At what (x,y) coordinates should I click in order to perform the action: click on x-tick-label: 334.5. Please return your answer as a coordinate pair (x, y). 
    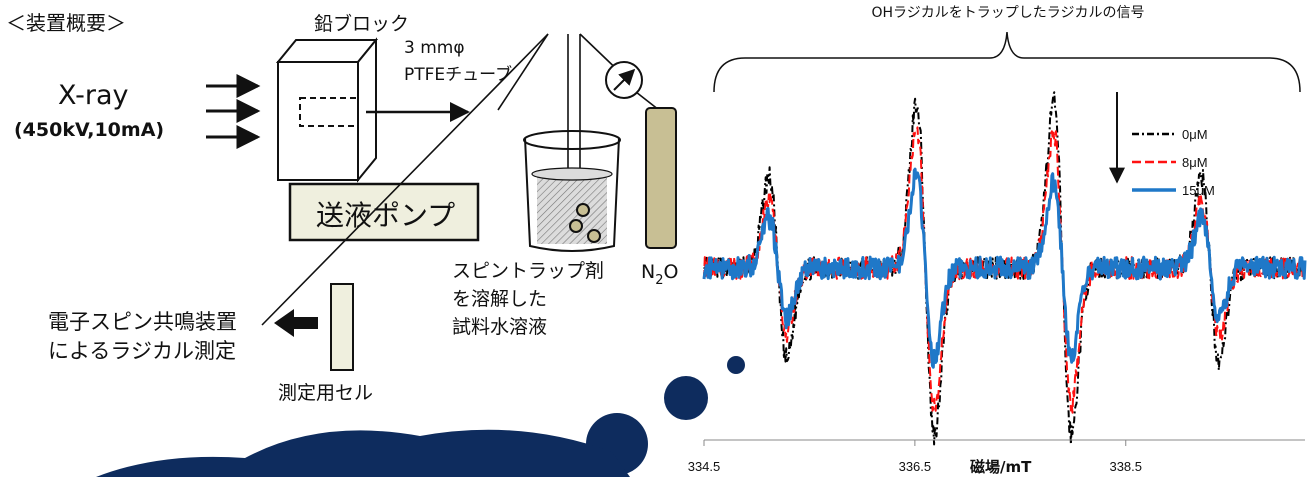
    Looking at the image, I should click on (704, 466).